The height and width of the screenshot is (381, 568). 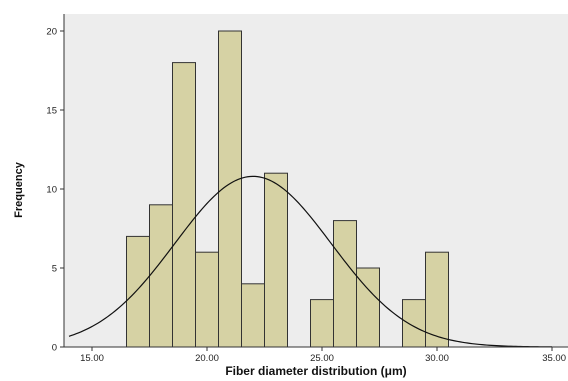 I want to click on x-tick-label: 30.00, so click(x=437, y=358).